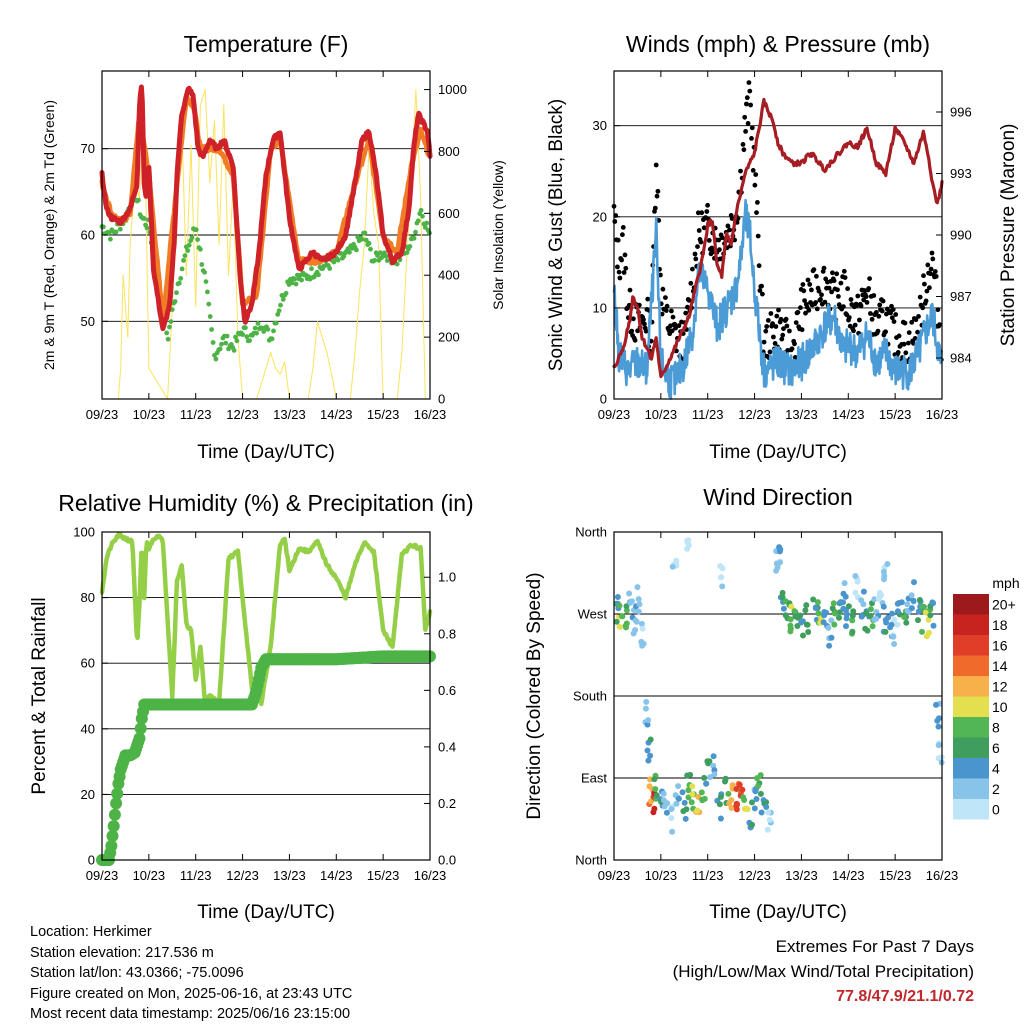 The width and height of the screenshot is (1024, 1025). Describe the element at coordinates (88, 663) in the screenshot. I see `y-tick-label: 60` at that location.